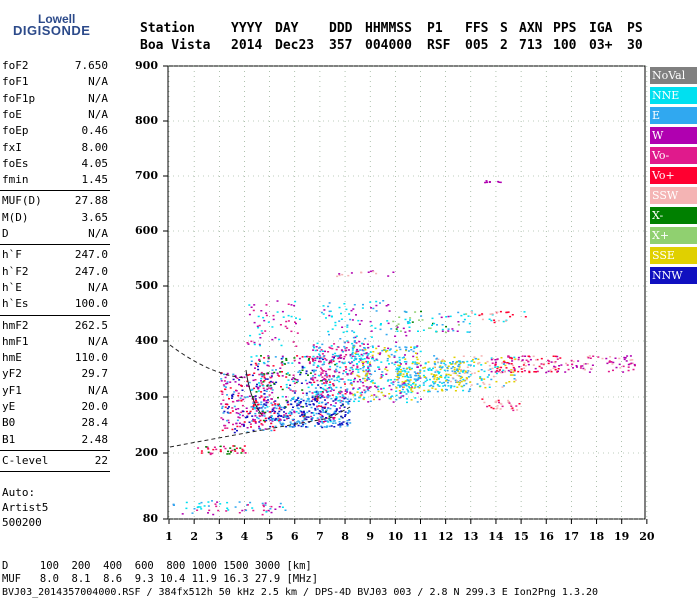  Describe the element at coordinates (55, 288) in the screenshot. I see `param-row: h`E N/A` at that location.